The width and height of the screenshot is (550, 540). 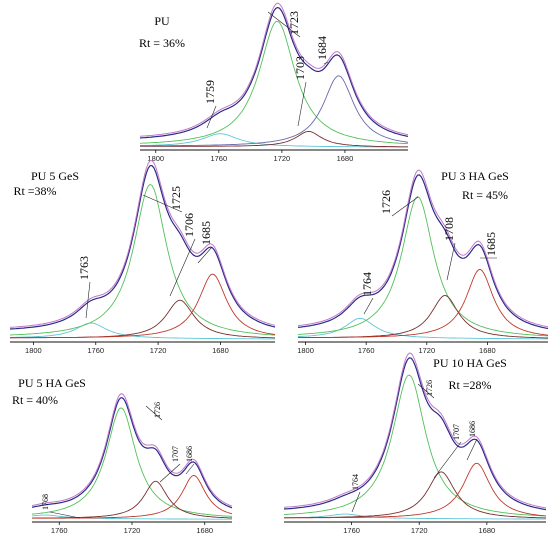 I want to click on peak-label-1706: 1706, so click(x=189, y=225).